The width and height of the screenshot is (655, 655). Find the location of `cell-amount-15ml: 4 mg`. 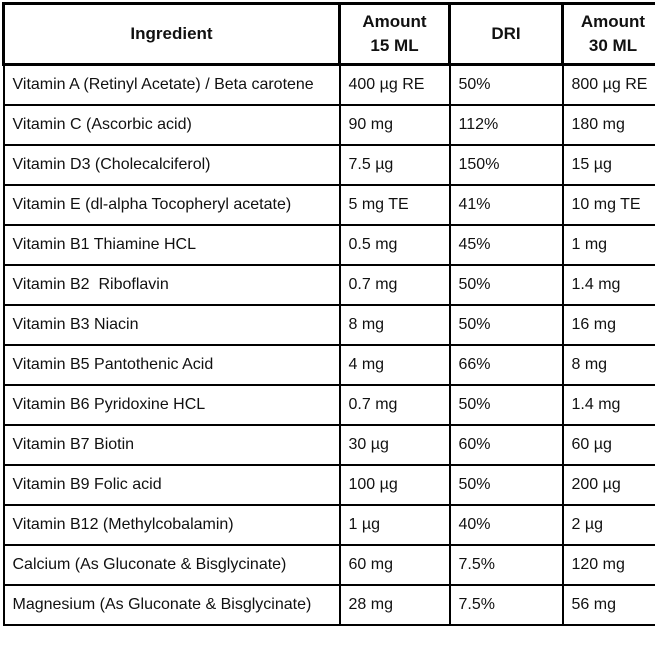

cell-amount-15ml: 4 mg is located at coordinates (394, 365).